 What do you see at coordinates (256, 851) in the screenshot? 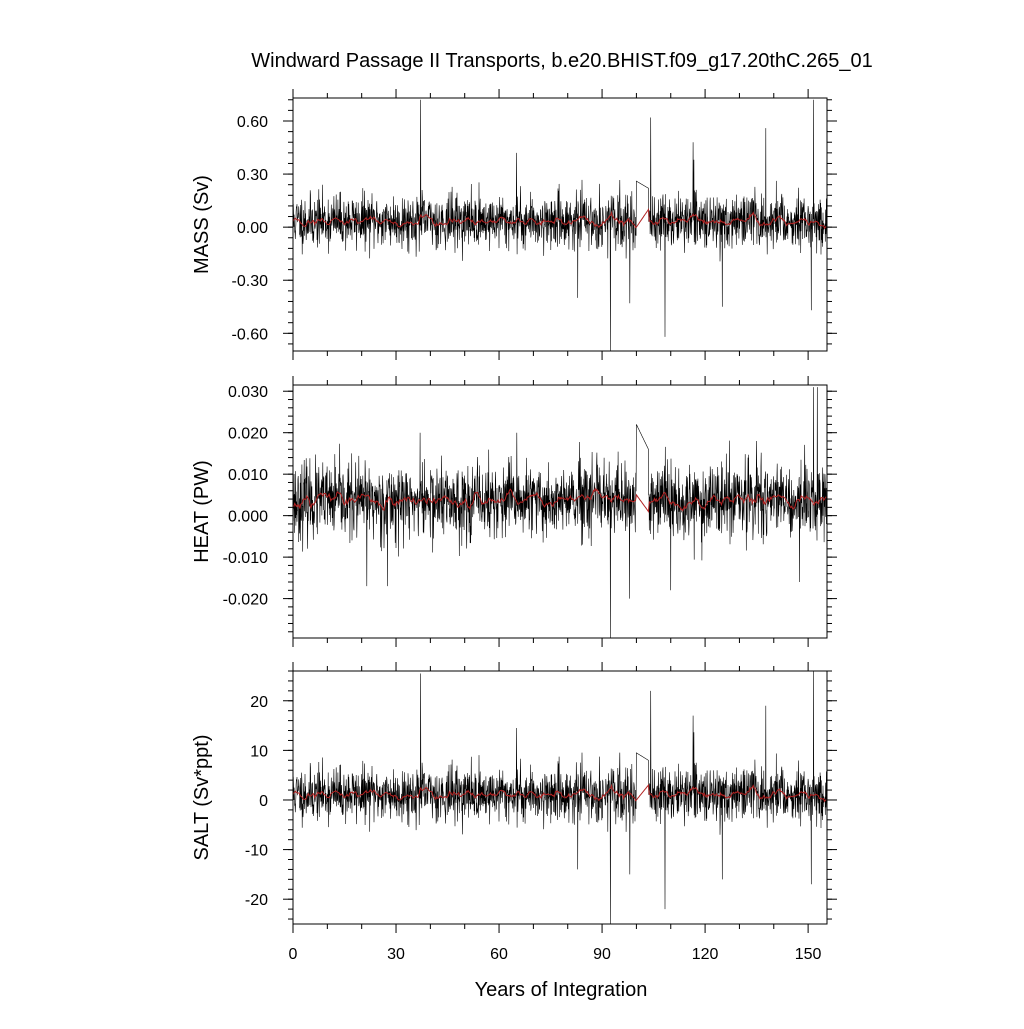
I see `y-tick-label: -10` at bounding box center [256, 851].